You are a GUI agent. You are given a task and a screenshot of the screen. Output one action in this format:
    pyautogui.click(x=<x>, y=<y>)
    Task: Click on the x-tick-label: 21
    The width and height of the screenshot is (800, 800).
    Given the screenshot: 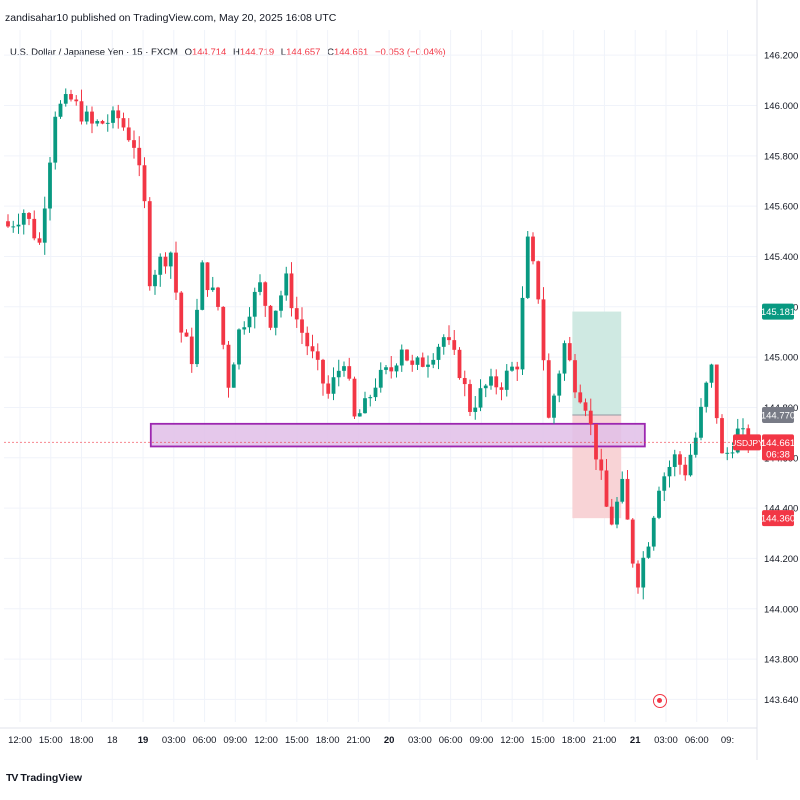 What is the action you would take?
    pyautogui.click(x=635, y=740)
    